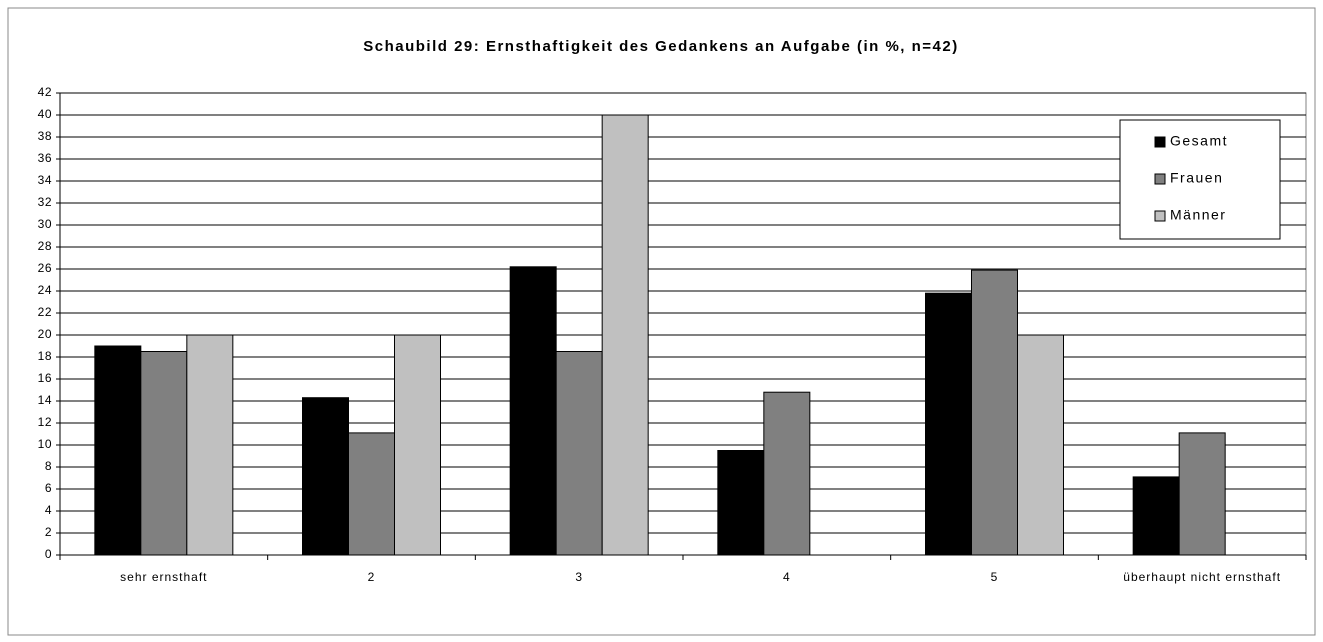  Describe the element at coordinates (45, 158) in the screenshot. I see `y-tick-label: 36` at that location.